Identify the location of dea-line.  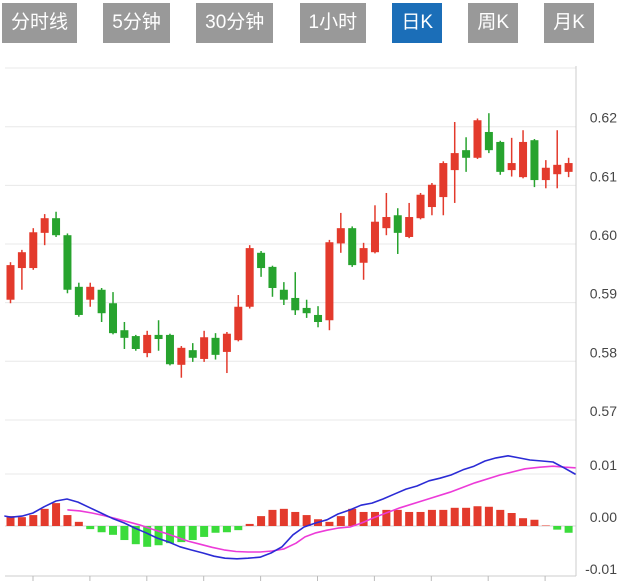
(321, 509).